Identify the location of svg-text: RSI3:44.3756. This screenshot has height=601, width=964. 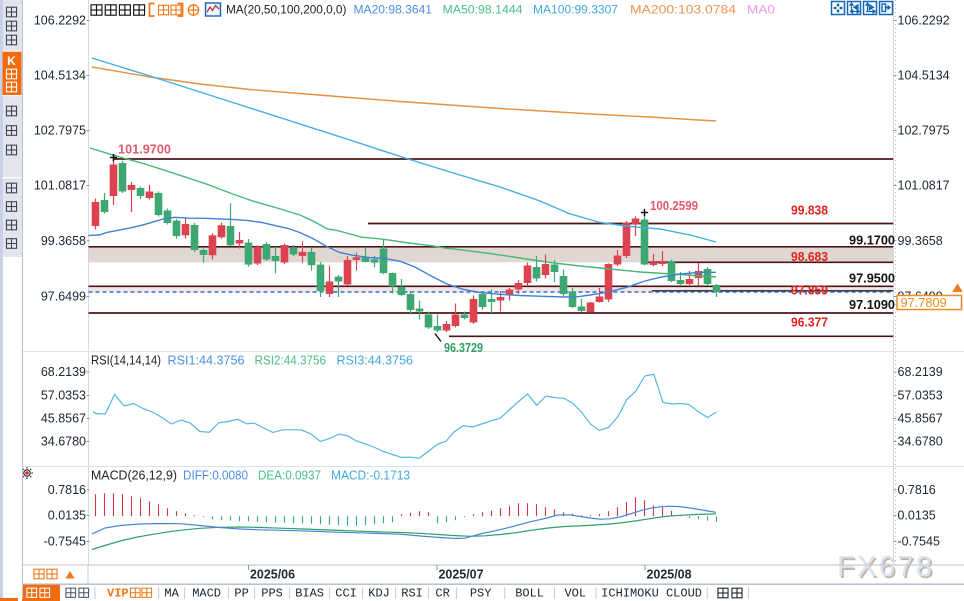
(375, 361).